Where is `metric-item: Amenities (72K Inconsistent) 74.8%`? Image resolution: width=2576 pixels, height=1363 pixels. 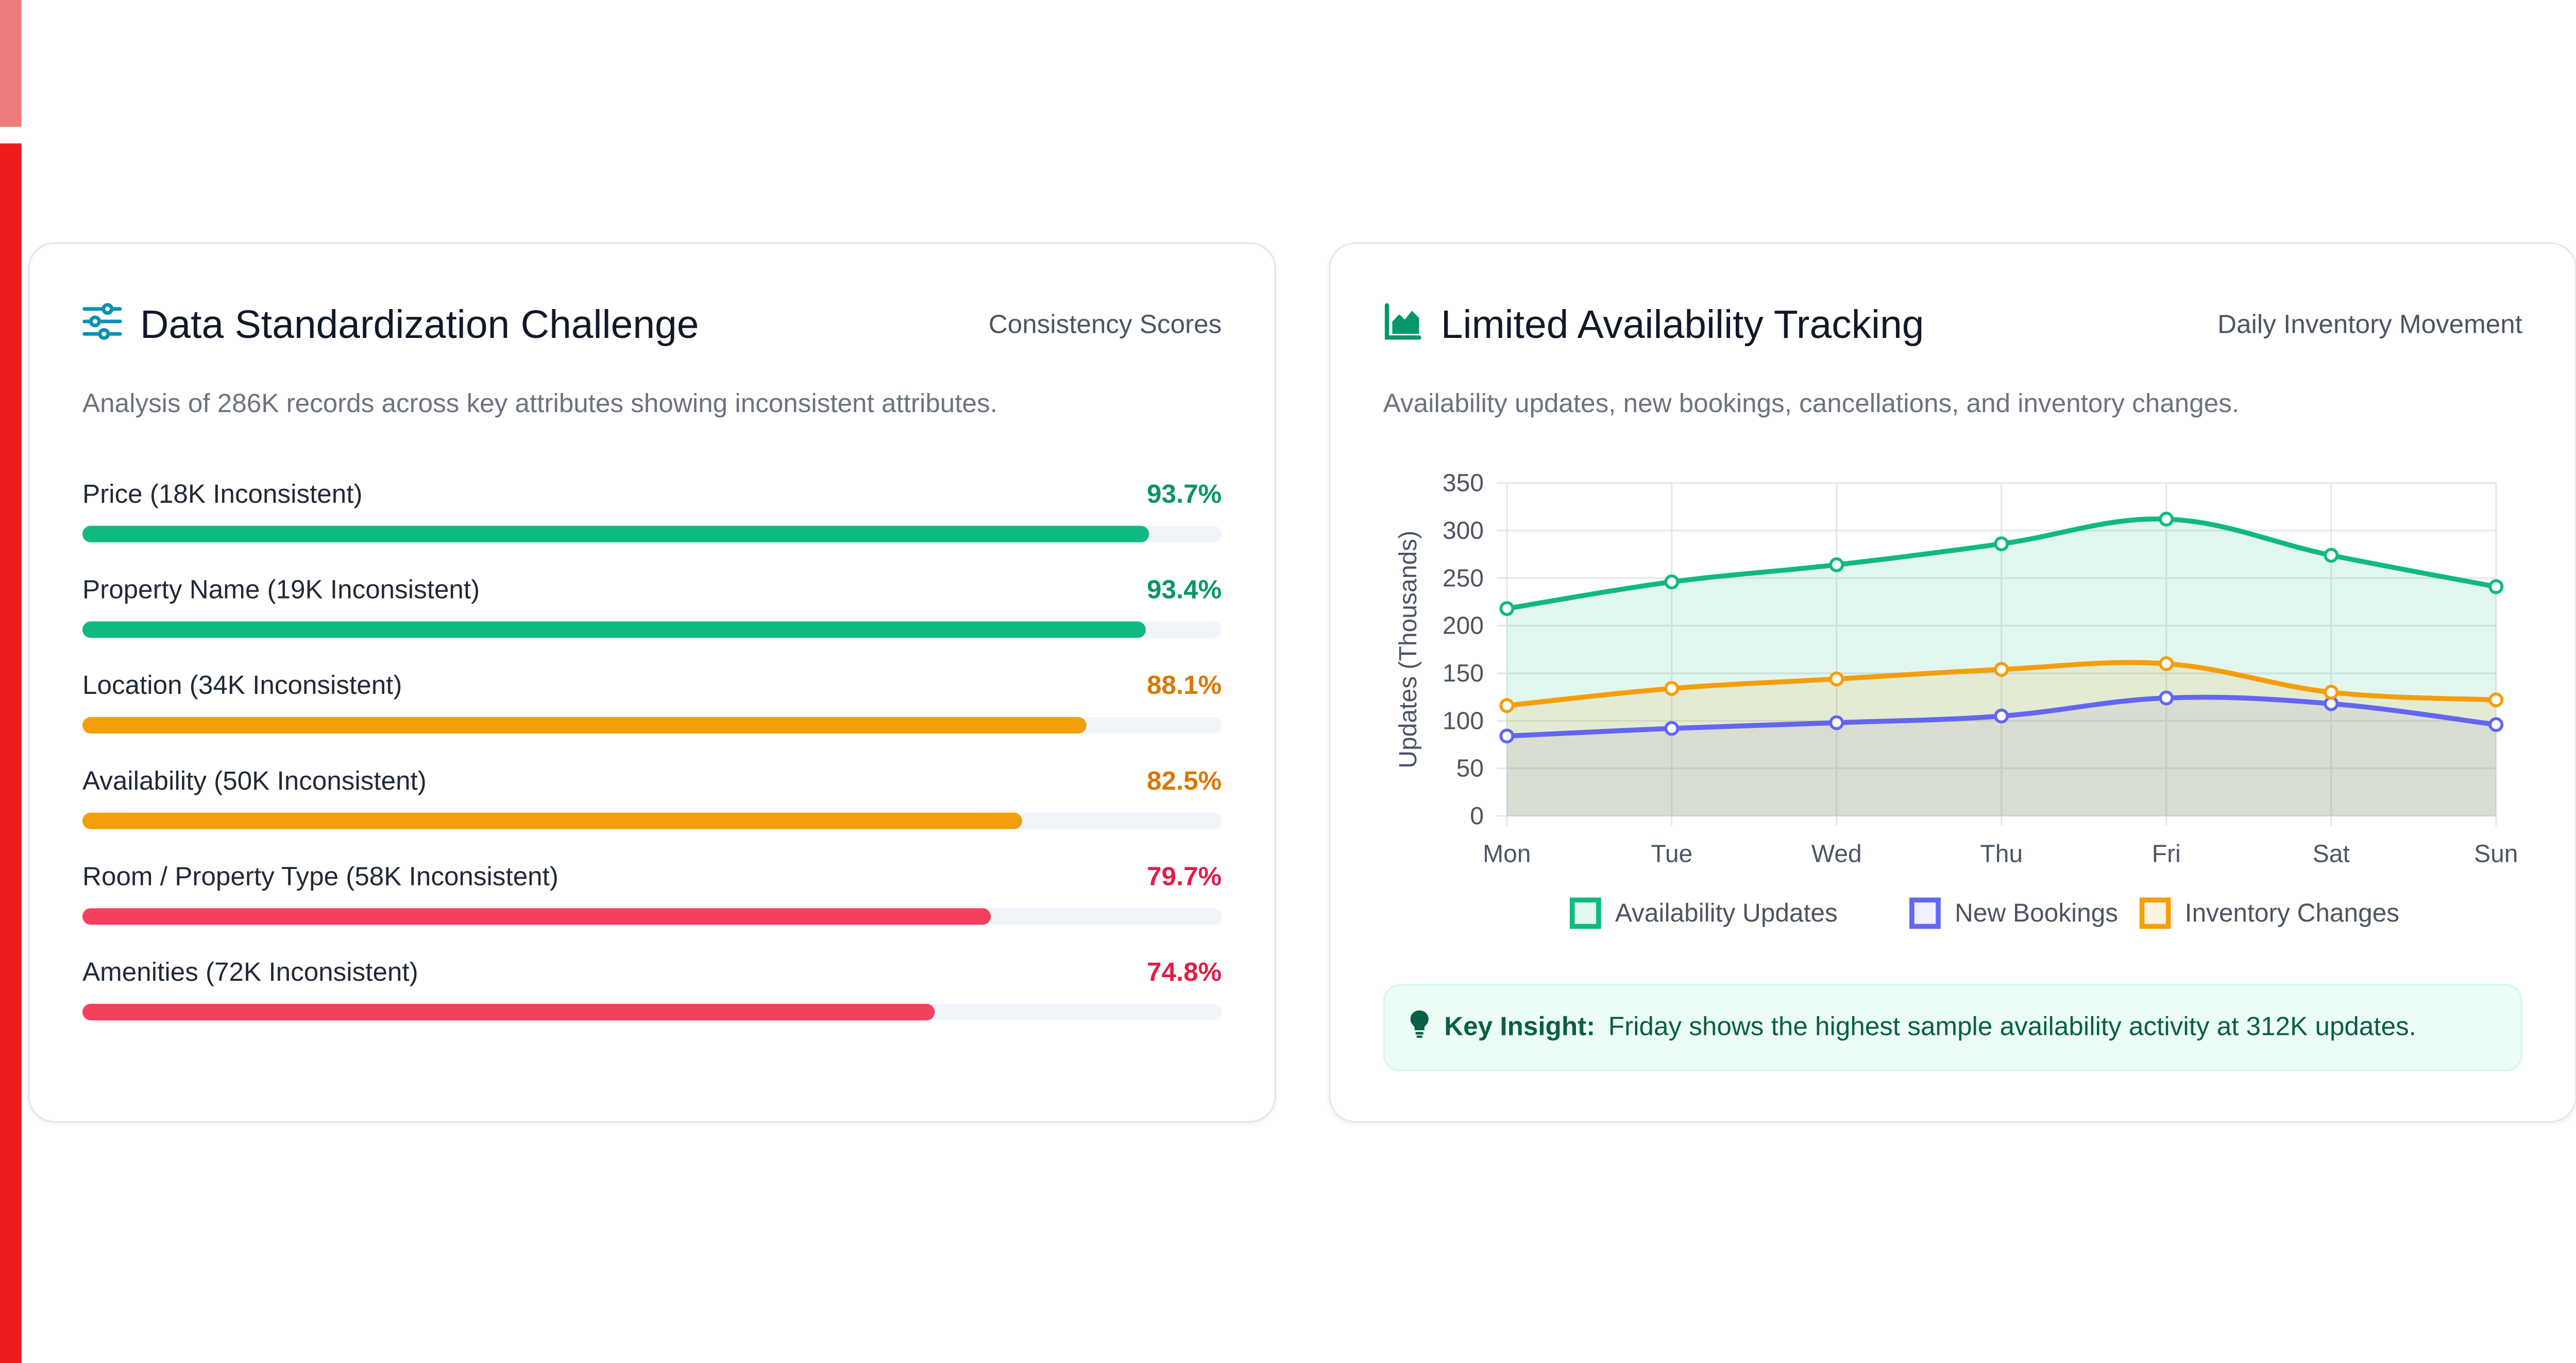 metric-item: Amenities (72K Inconsistent) 74.8% is located at coordinates (652, 1004).